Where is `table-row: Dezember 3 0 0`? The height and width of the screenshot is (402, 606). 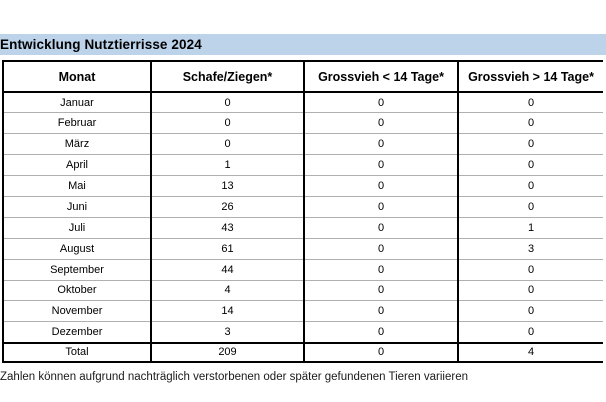 table-row: Dezember 3 0 0 is located at coordinates (303, 332).